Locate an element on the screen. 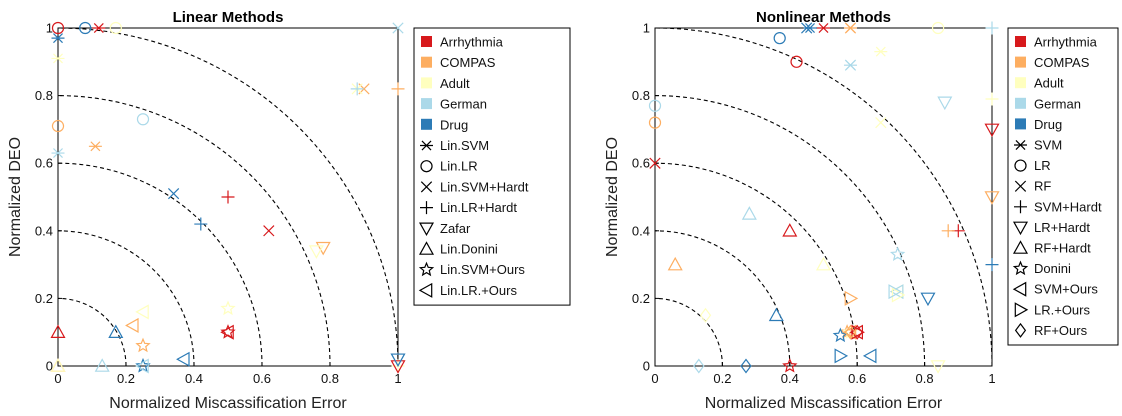 The width and height of the screenshot is (1122, 416). point-x-german is located at coordinates (398, 28).